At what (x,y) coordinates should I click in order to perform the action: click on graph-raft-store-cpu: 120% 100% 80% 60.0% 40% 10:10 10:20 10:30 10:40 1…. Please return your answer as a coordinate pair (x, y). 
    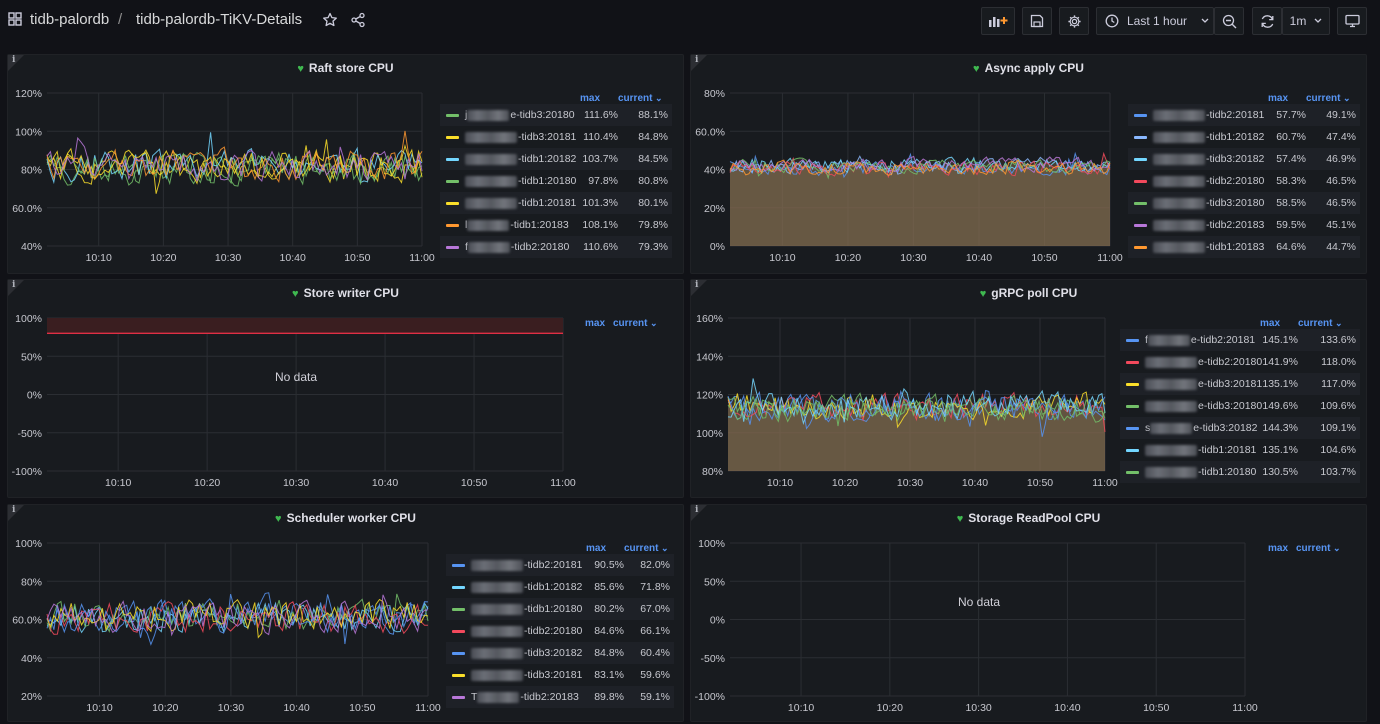
    Looking at the image, I should click on (346, 165).